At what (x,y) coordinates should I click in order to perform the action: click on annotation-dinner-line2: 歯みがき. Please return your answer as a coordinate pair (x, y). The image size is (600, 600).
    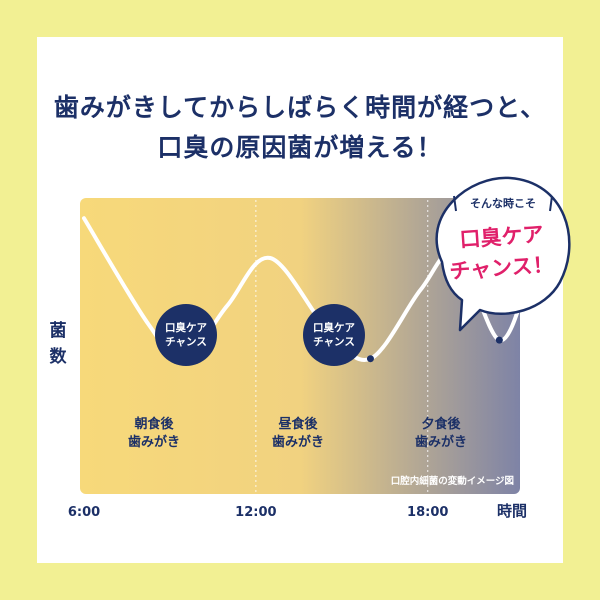
    Looking at the image, I should click on (441, 442).